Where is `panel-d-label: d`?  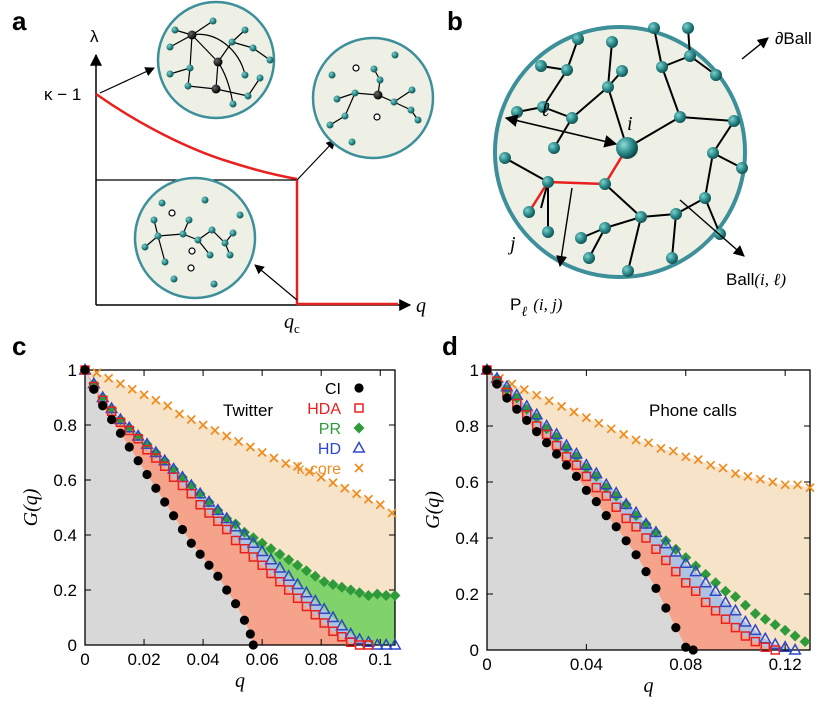
panel-d-label: d is located at coordinates (450, 346).